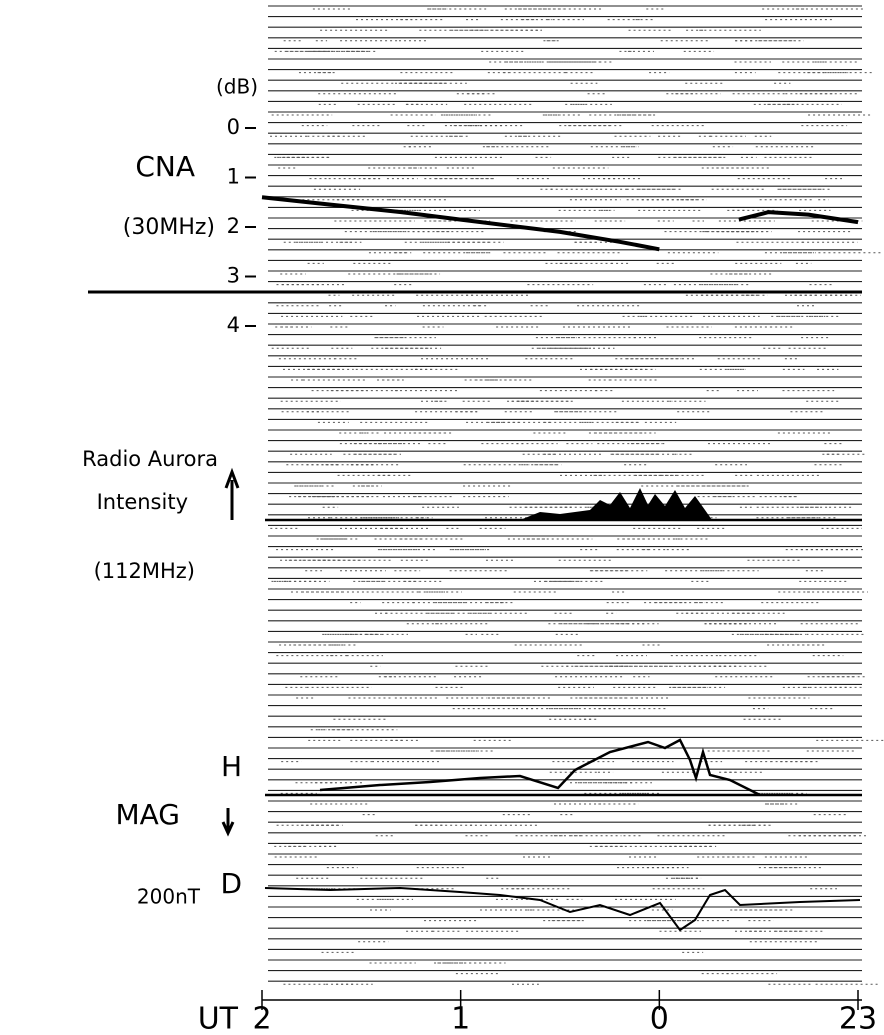 The height and width of the screenshot is (1035, 884). What do you see at coordinates (540, 767) in the screenshot?
I see `h-trace` at bounding box center [540, 767].